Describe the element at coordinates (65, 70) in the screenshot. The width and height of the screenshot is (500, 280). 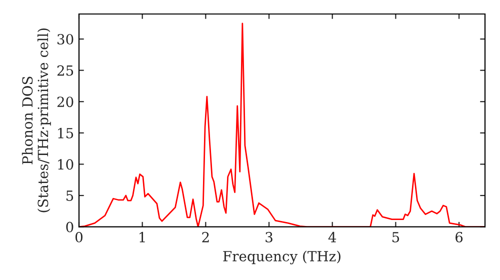
I see `y-tick-label: 25` at that location.